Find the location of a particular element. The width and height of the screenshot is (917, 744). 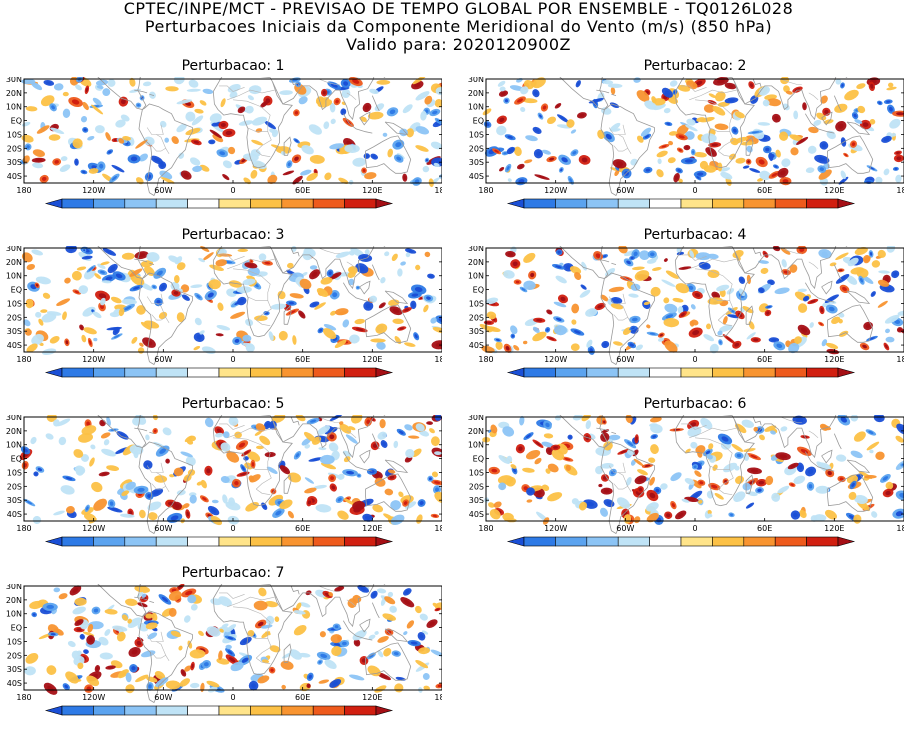

lon-tick-label: 120E is located at coordinates (372, 528).